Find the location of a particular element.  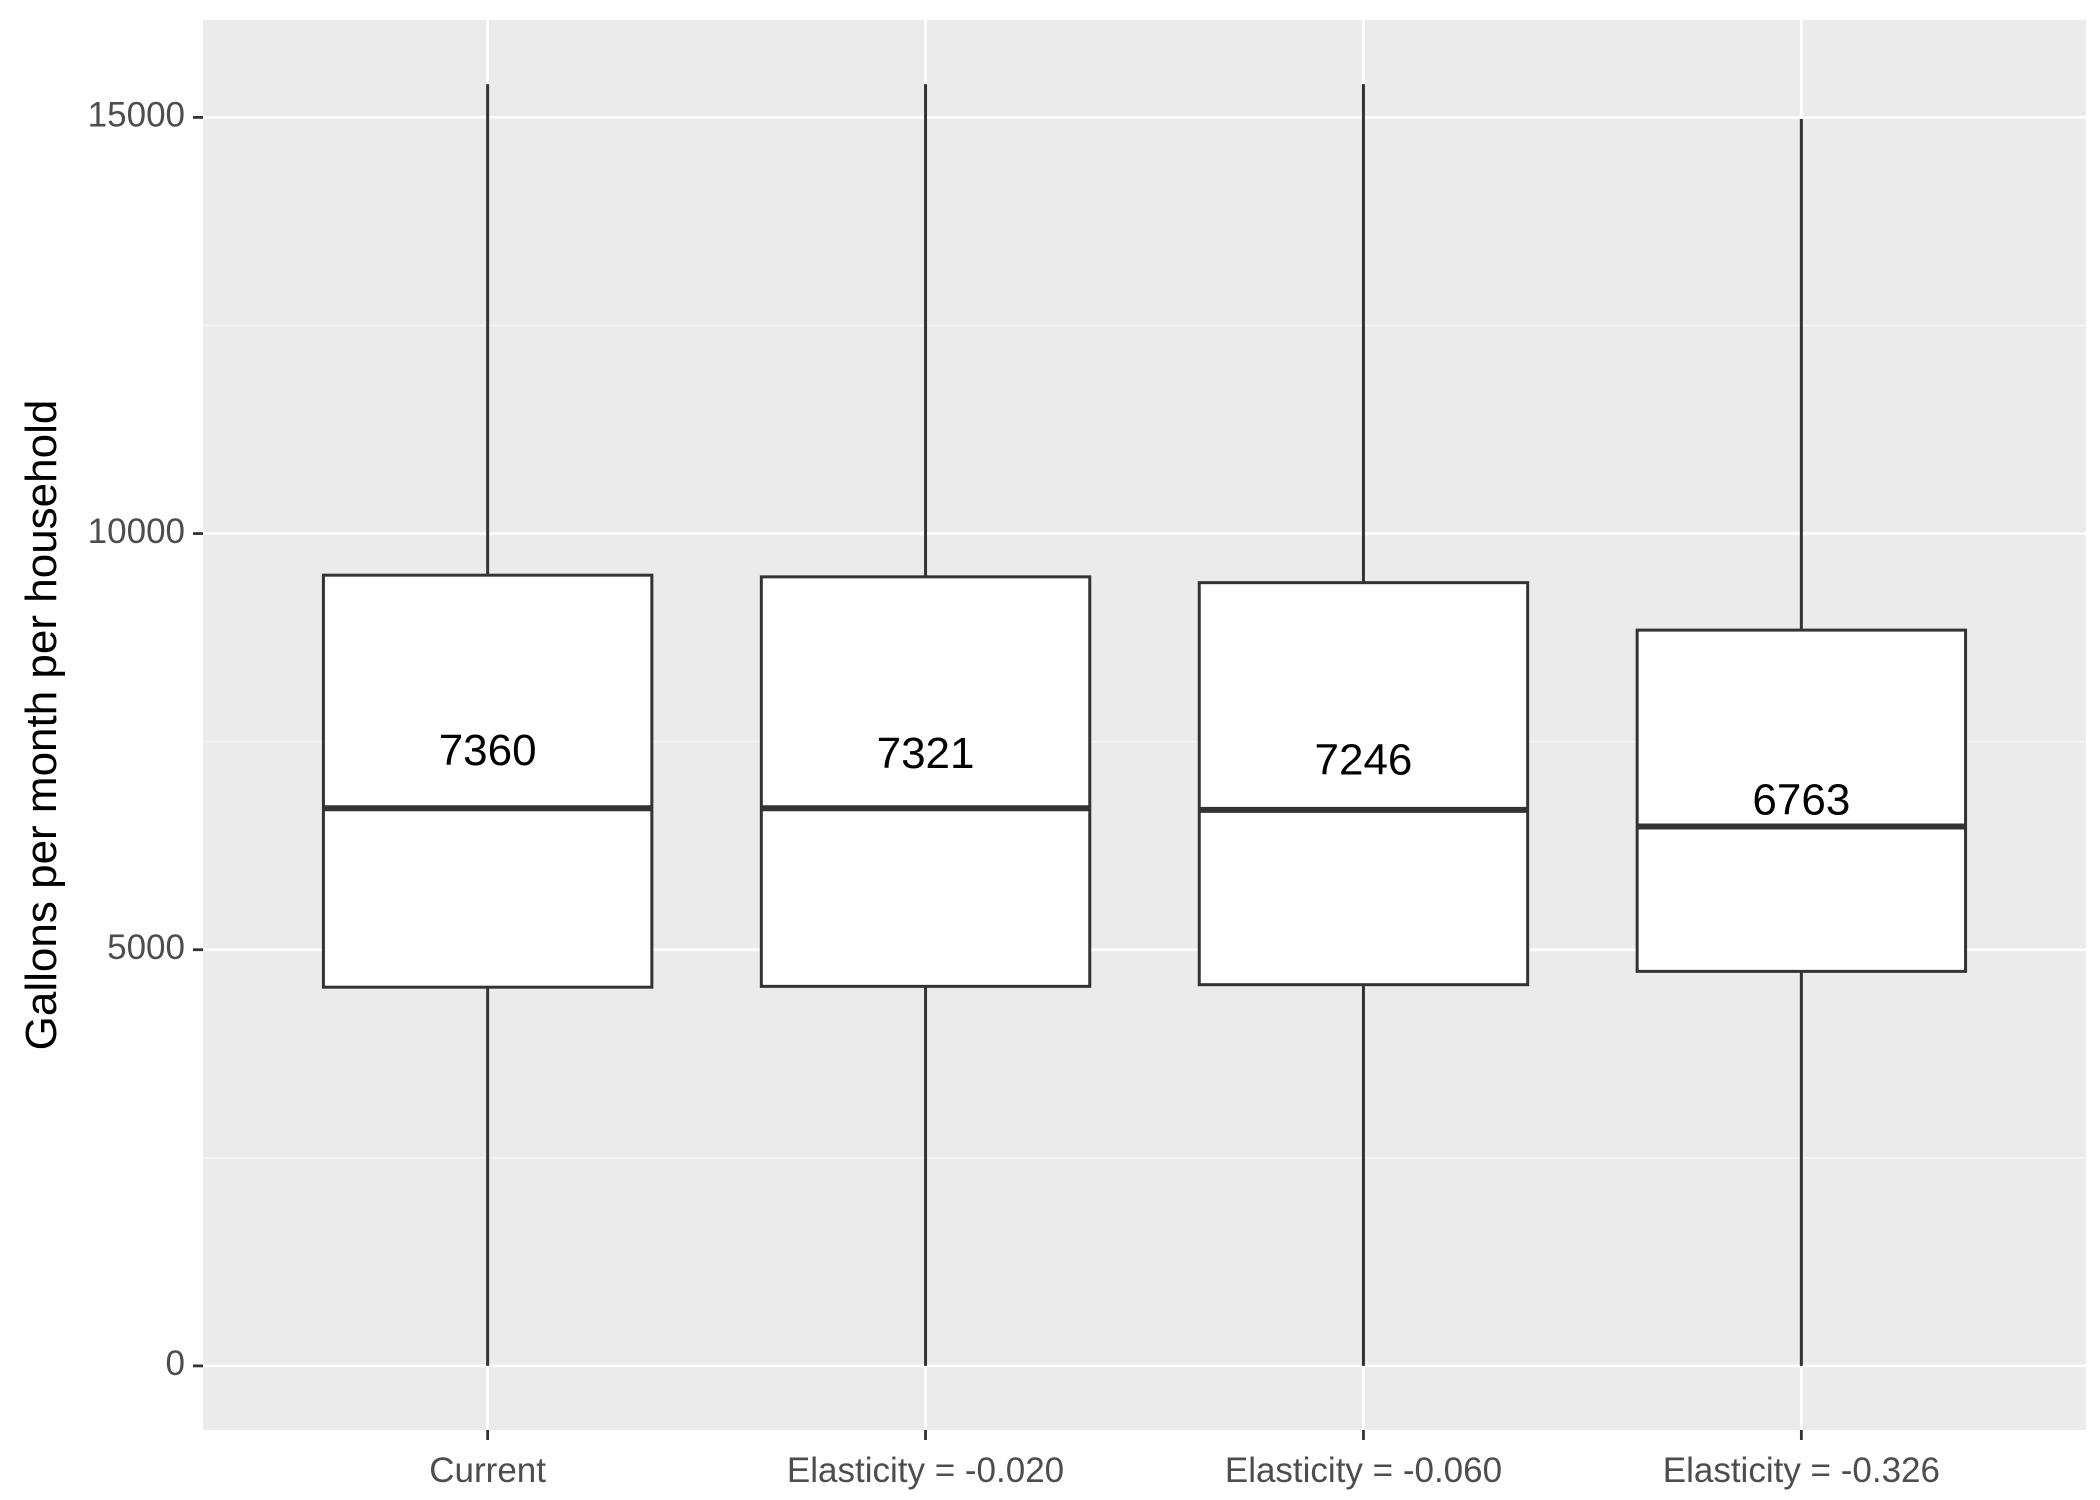

mean-value-label: 7360 is located at coordinates (488, 750).